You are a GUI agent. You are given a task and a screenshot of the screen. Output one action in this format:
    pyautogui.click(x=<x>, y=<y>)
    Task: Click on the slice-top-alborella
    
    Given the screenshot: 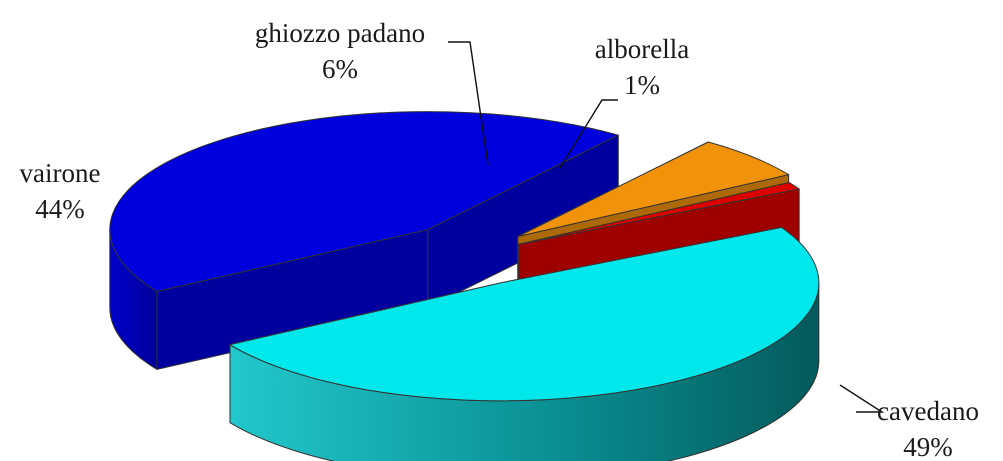 What is the action you would take?
    pyautogui.click(x=658, y=213)
    